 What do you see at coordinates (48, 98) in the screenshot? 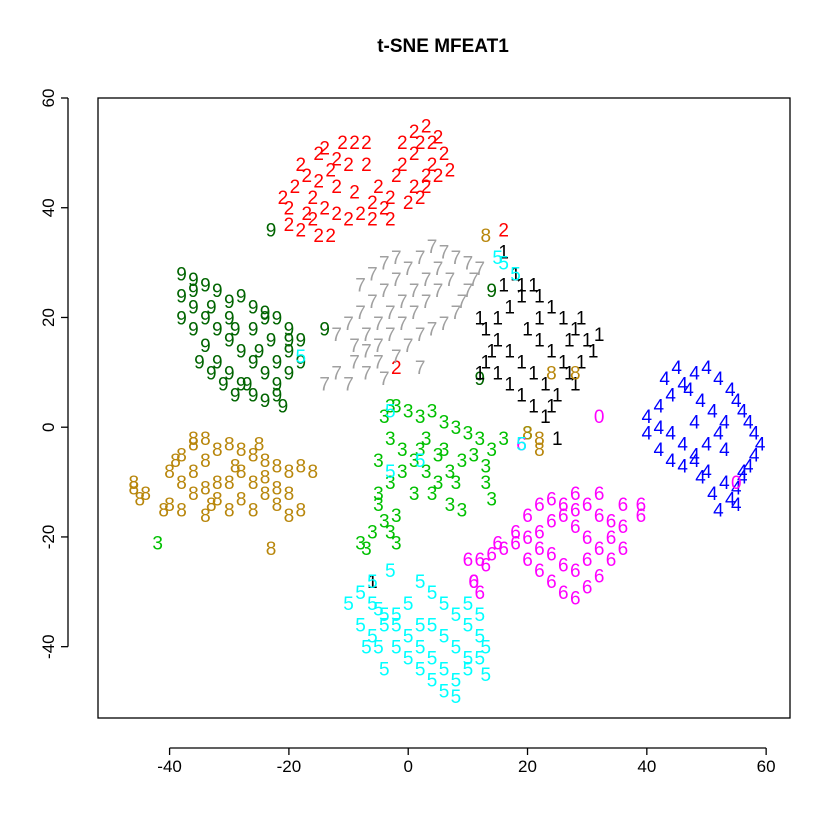
I see `y-tick-label: 60` at bounding box center [48, 98].